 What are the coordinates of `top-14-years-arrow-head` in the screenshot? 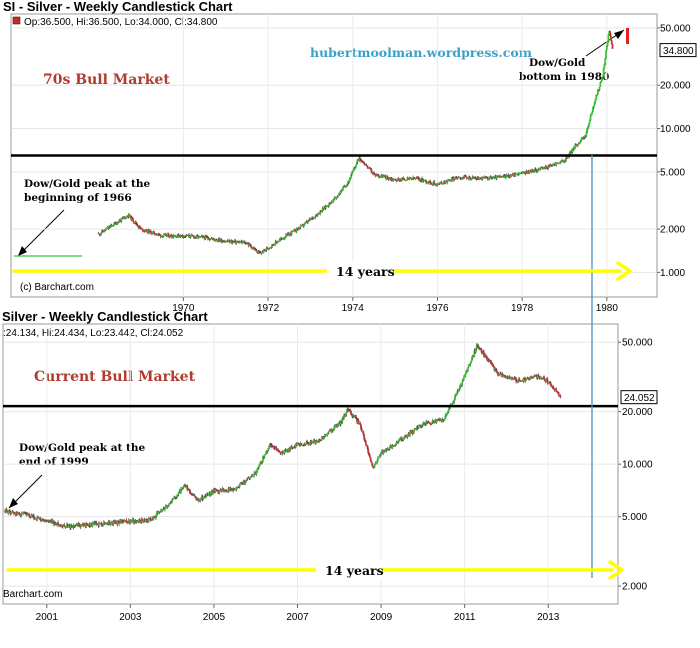 It's located at (624, 271).